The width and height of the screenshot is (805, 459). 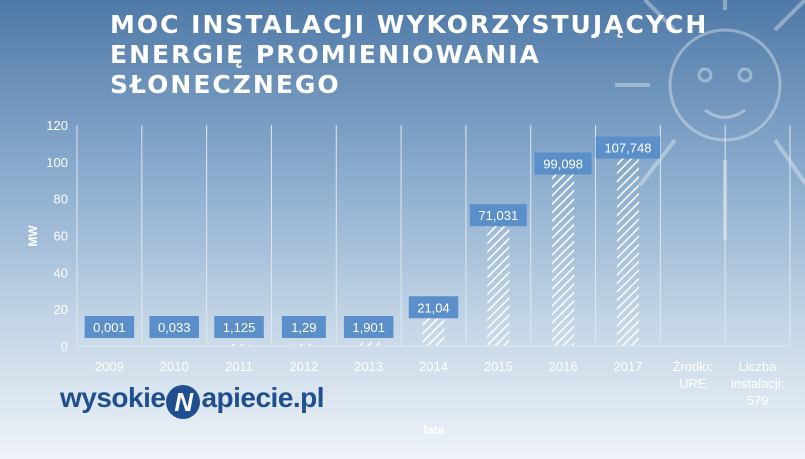 I want to click on data-label: 1,901, so click(x=368, y=327).